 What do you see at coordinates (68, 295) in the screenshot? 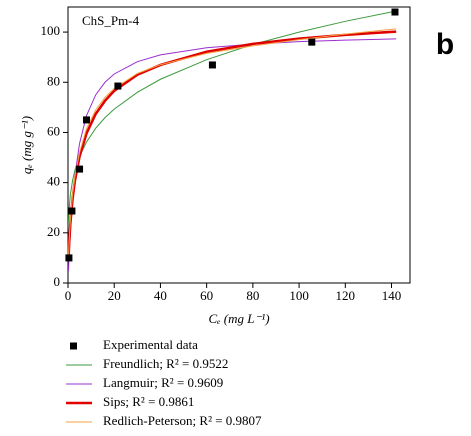
I see `x-tick-label: 0` at bounding box center [68, 295].